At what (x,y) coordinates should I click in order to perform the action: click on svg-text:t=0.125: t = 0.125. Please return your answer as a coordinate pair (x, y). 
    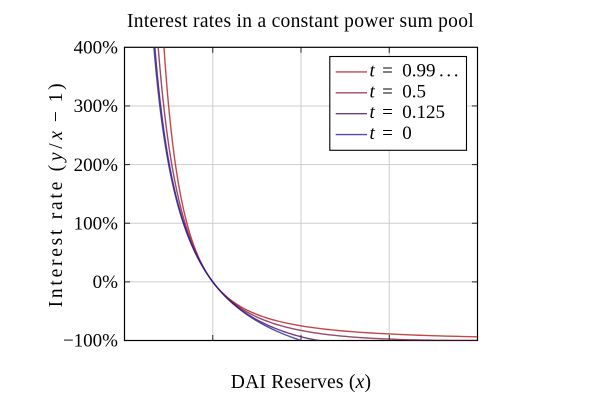
    Looking at the image, I should click on (407, 112).